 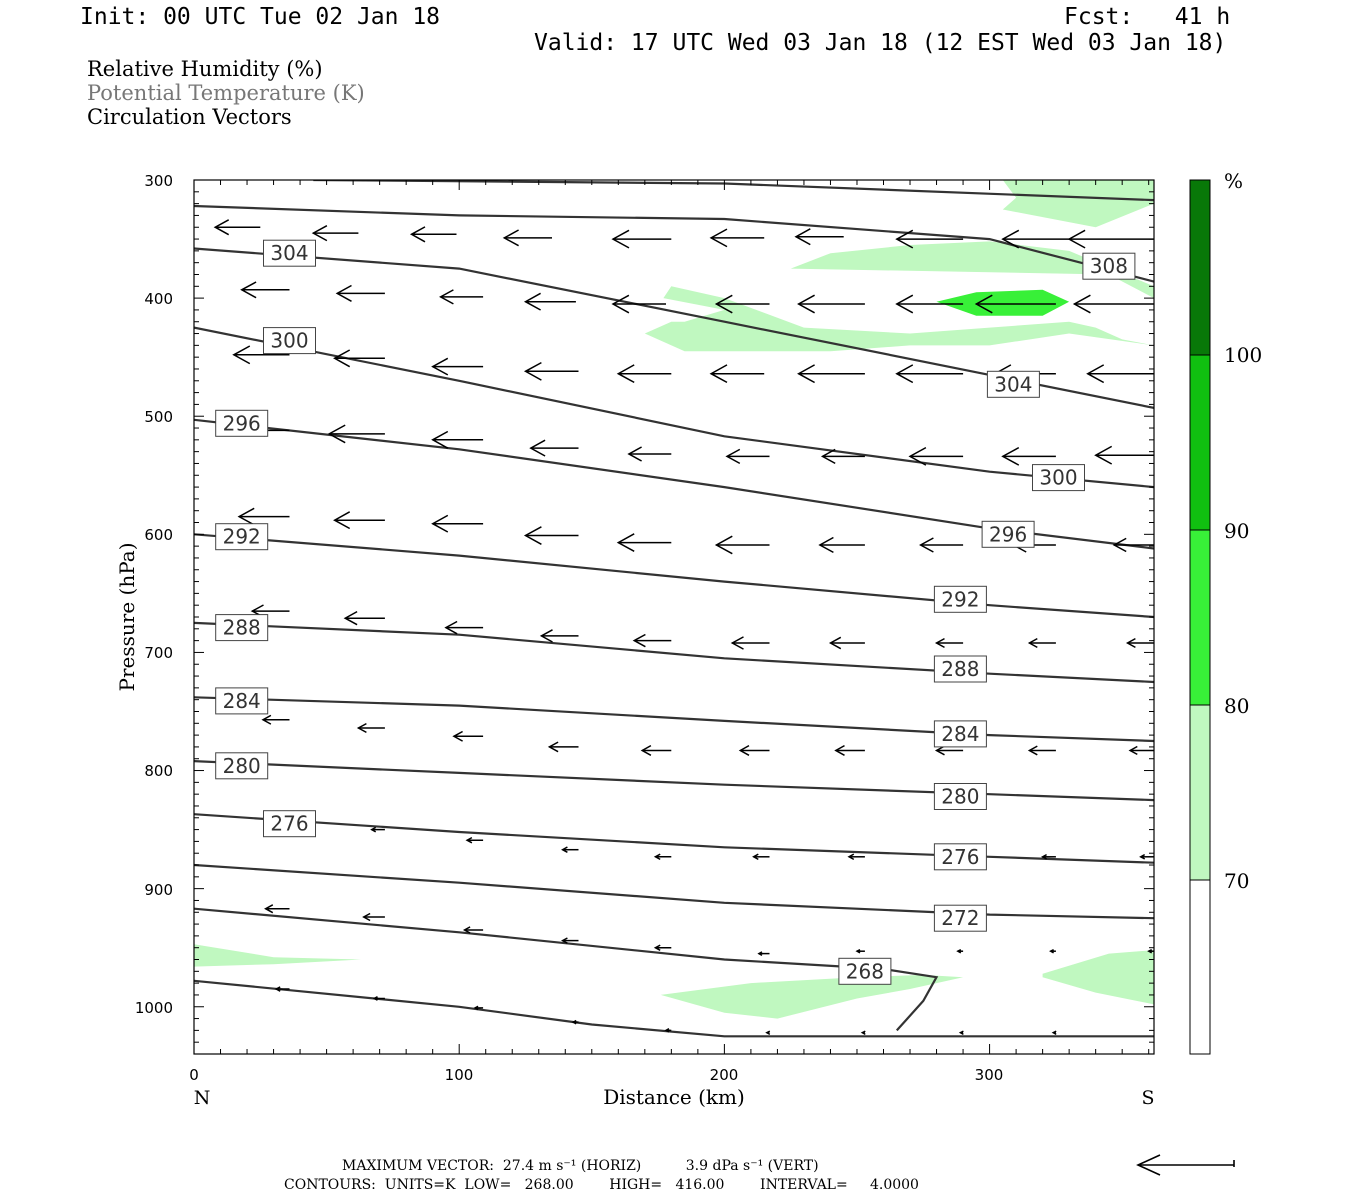 I want to click on y-axis-title: Pressure (hPa), so click(x=127, y=617).